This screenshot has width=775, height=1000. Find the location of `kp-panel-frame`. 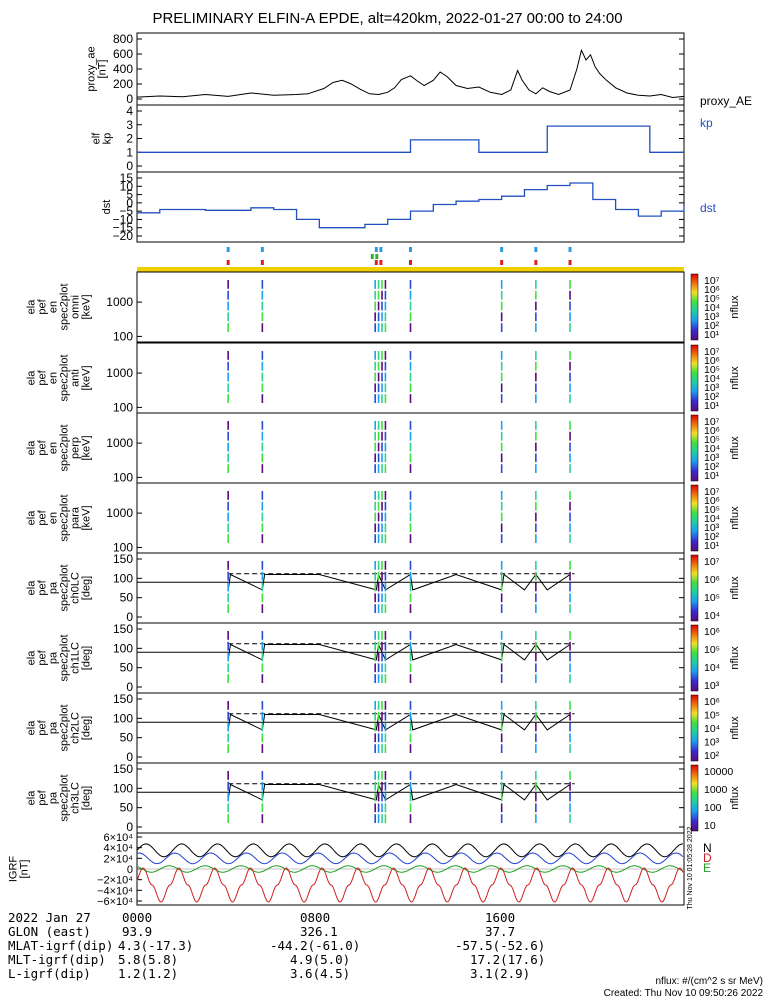

kp-panel-frame is located at coordinates (410, 138).